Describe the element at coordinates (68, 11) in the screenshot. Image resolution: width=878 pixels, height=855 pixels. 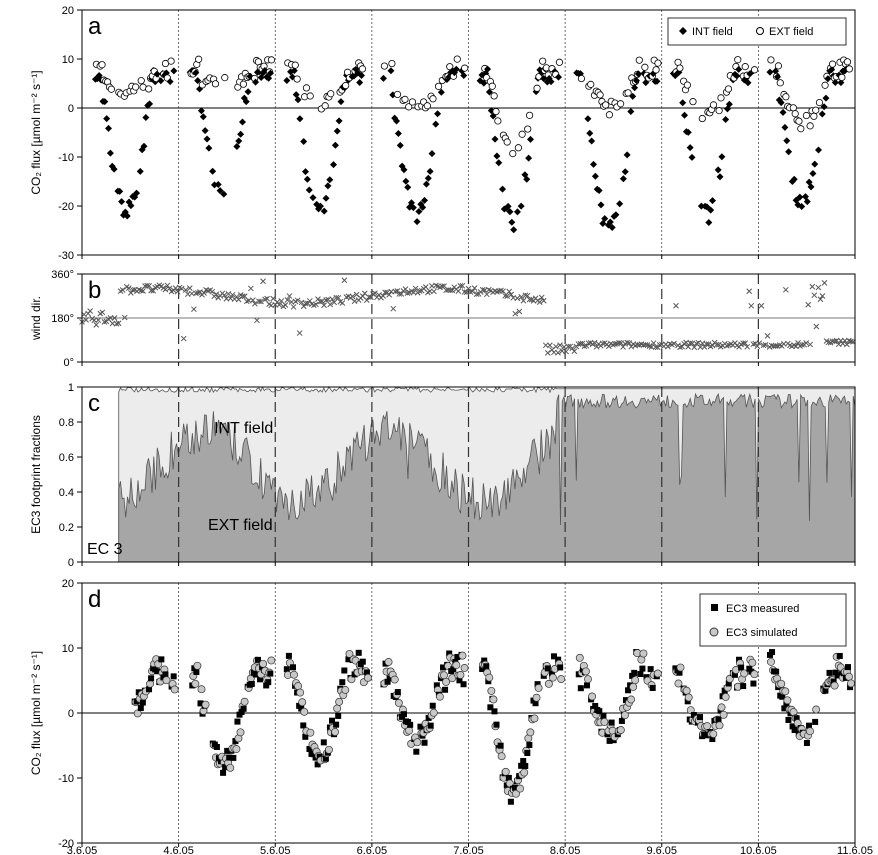
I see `y-tick-label: 20` at that location.